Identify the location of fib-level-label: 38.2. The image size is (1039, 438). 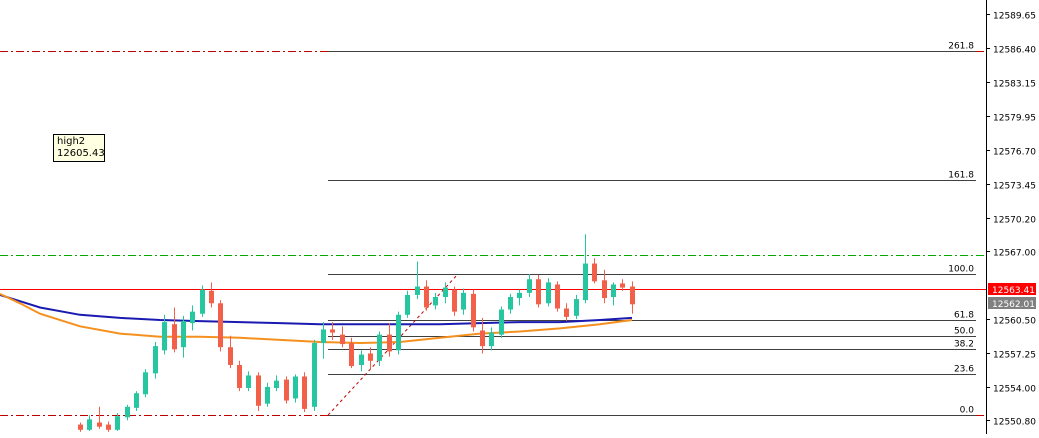
(964, 345).